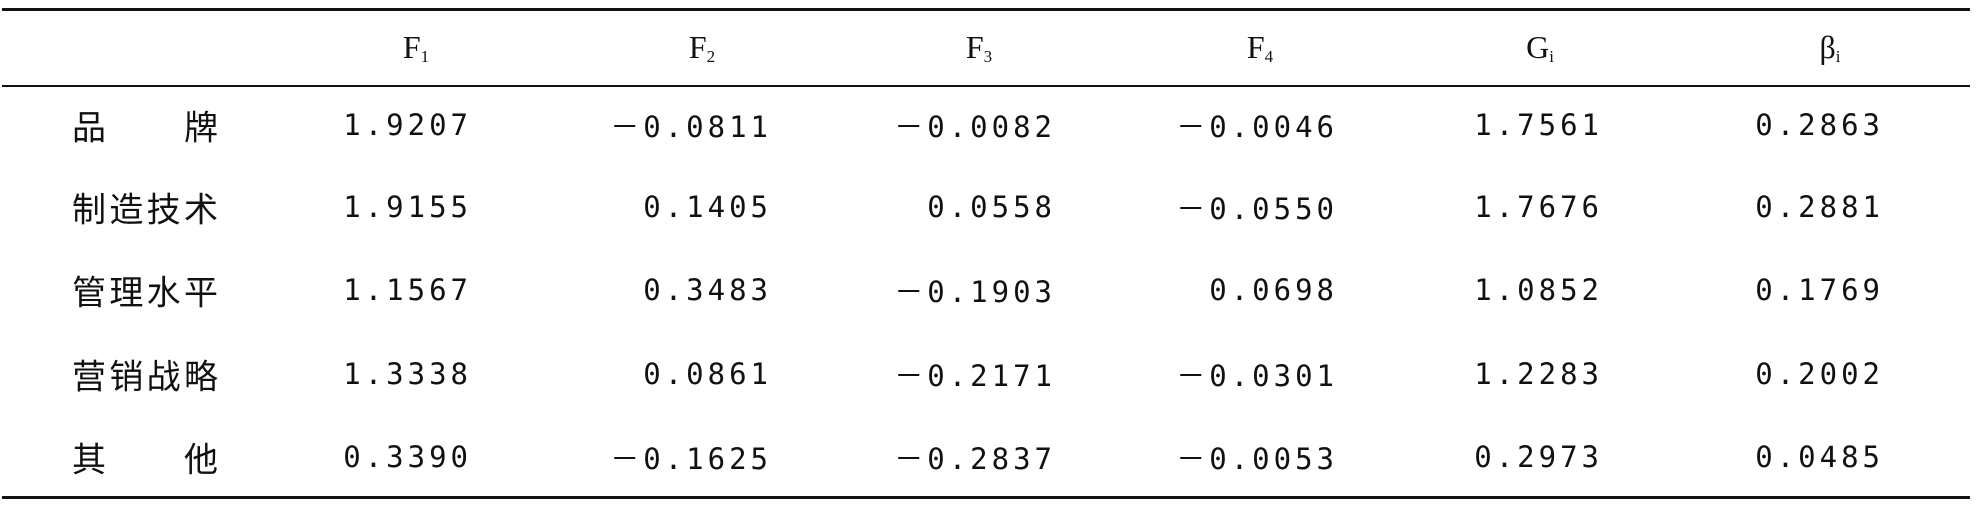 This screenshot has height=512, width=1976. I want to click on cell: 1.3338, so click(407, 374).